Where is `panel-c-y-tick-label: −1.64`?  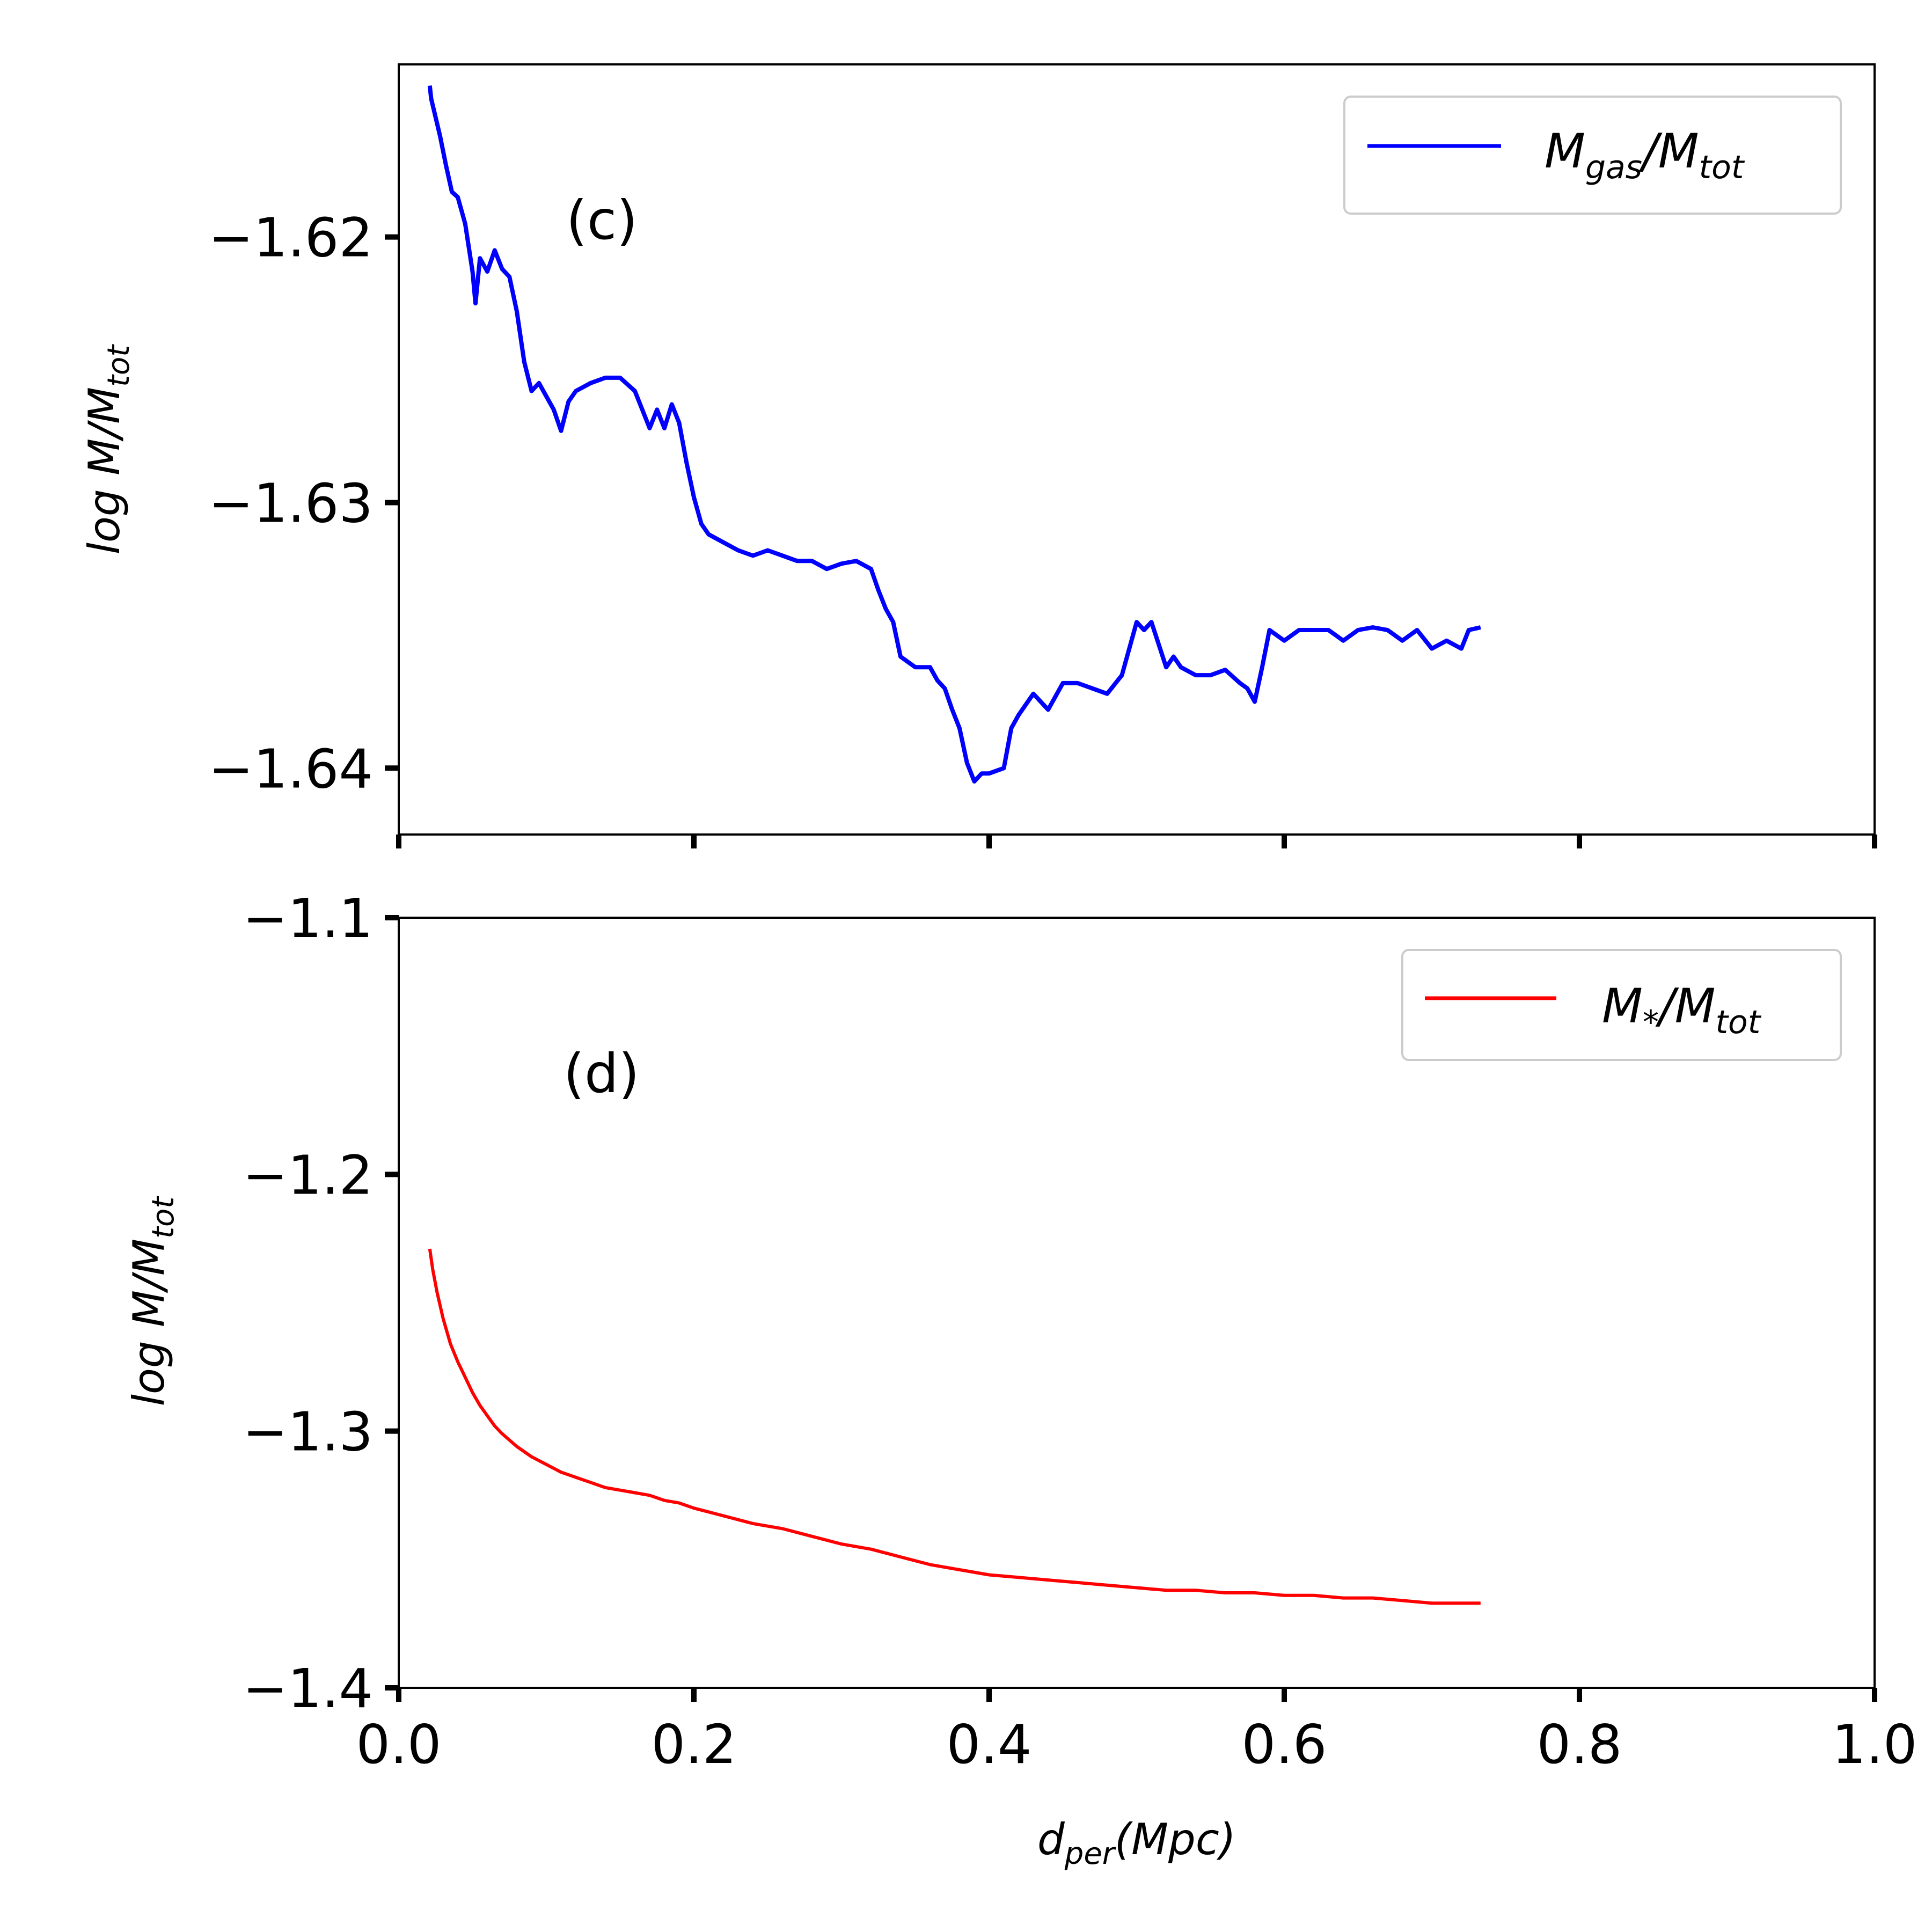
panel-c-y-tick-label: −1.64 is located at coordinates (291, 768).